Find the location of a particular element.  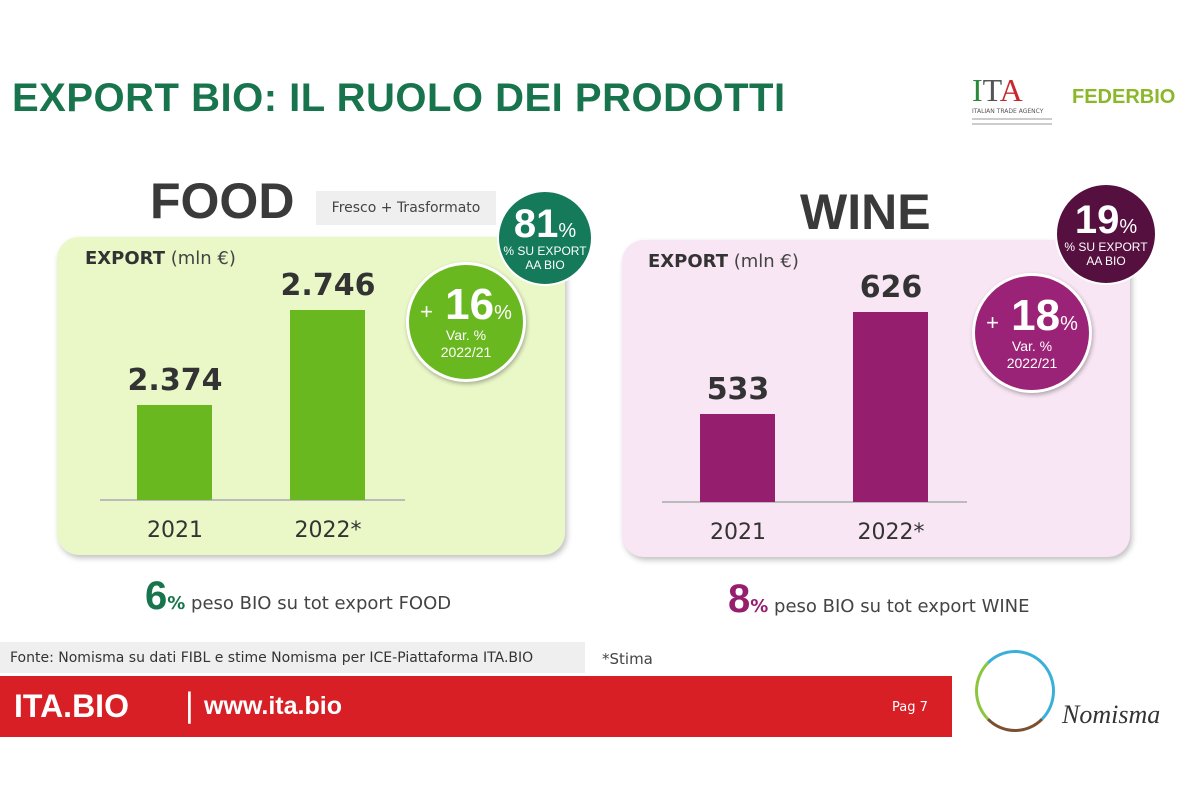

page-title: EXPORT BIO: IL RUOLO DEI PRODOTTI is located at coordinates (399, 98).